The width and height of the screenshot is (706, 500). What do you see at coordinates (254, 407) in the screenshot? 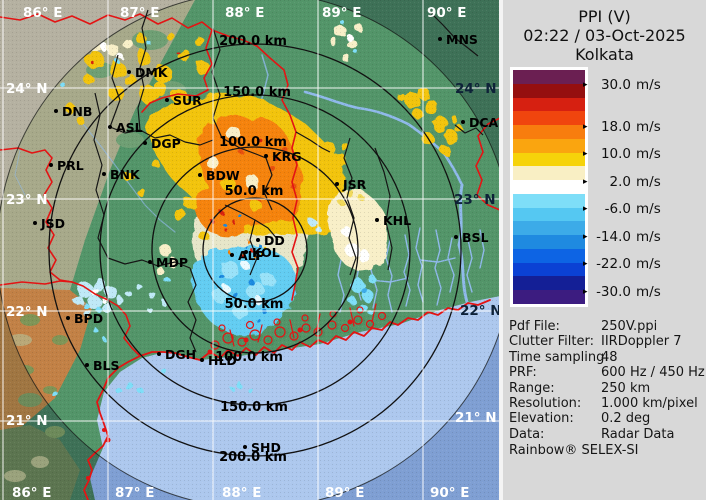
I see `range-ring-label: 150.0 km` at bounding box center [254, 407].